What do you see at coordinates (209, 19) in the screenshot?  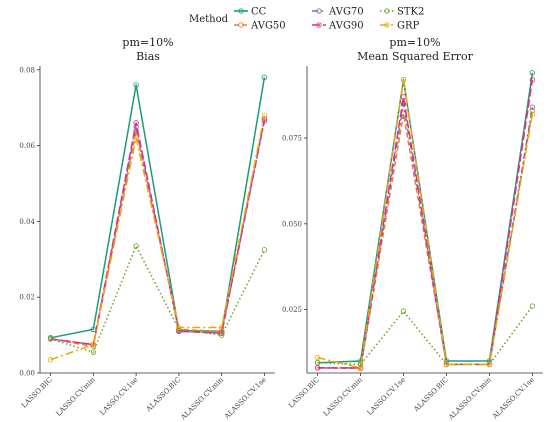 I see `legend-title: Method` at bounding box center [209, 19].